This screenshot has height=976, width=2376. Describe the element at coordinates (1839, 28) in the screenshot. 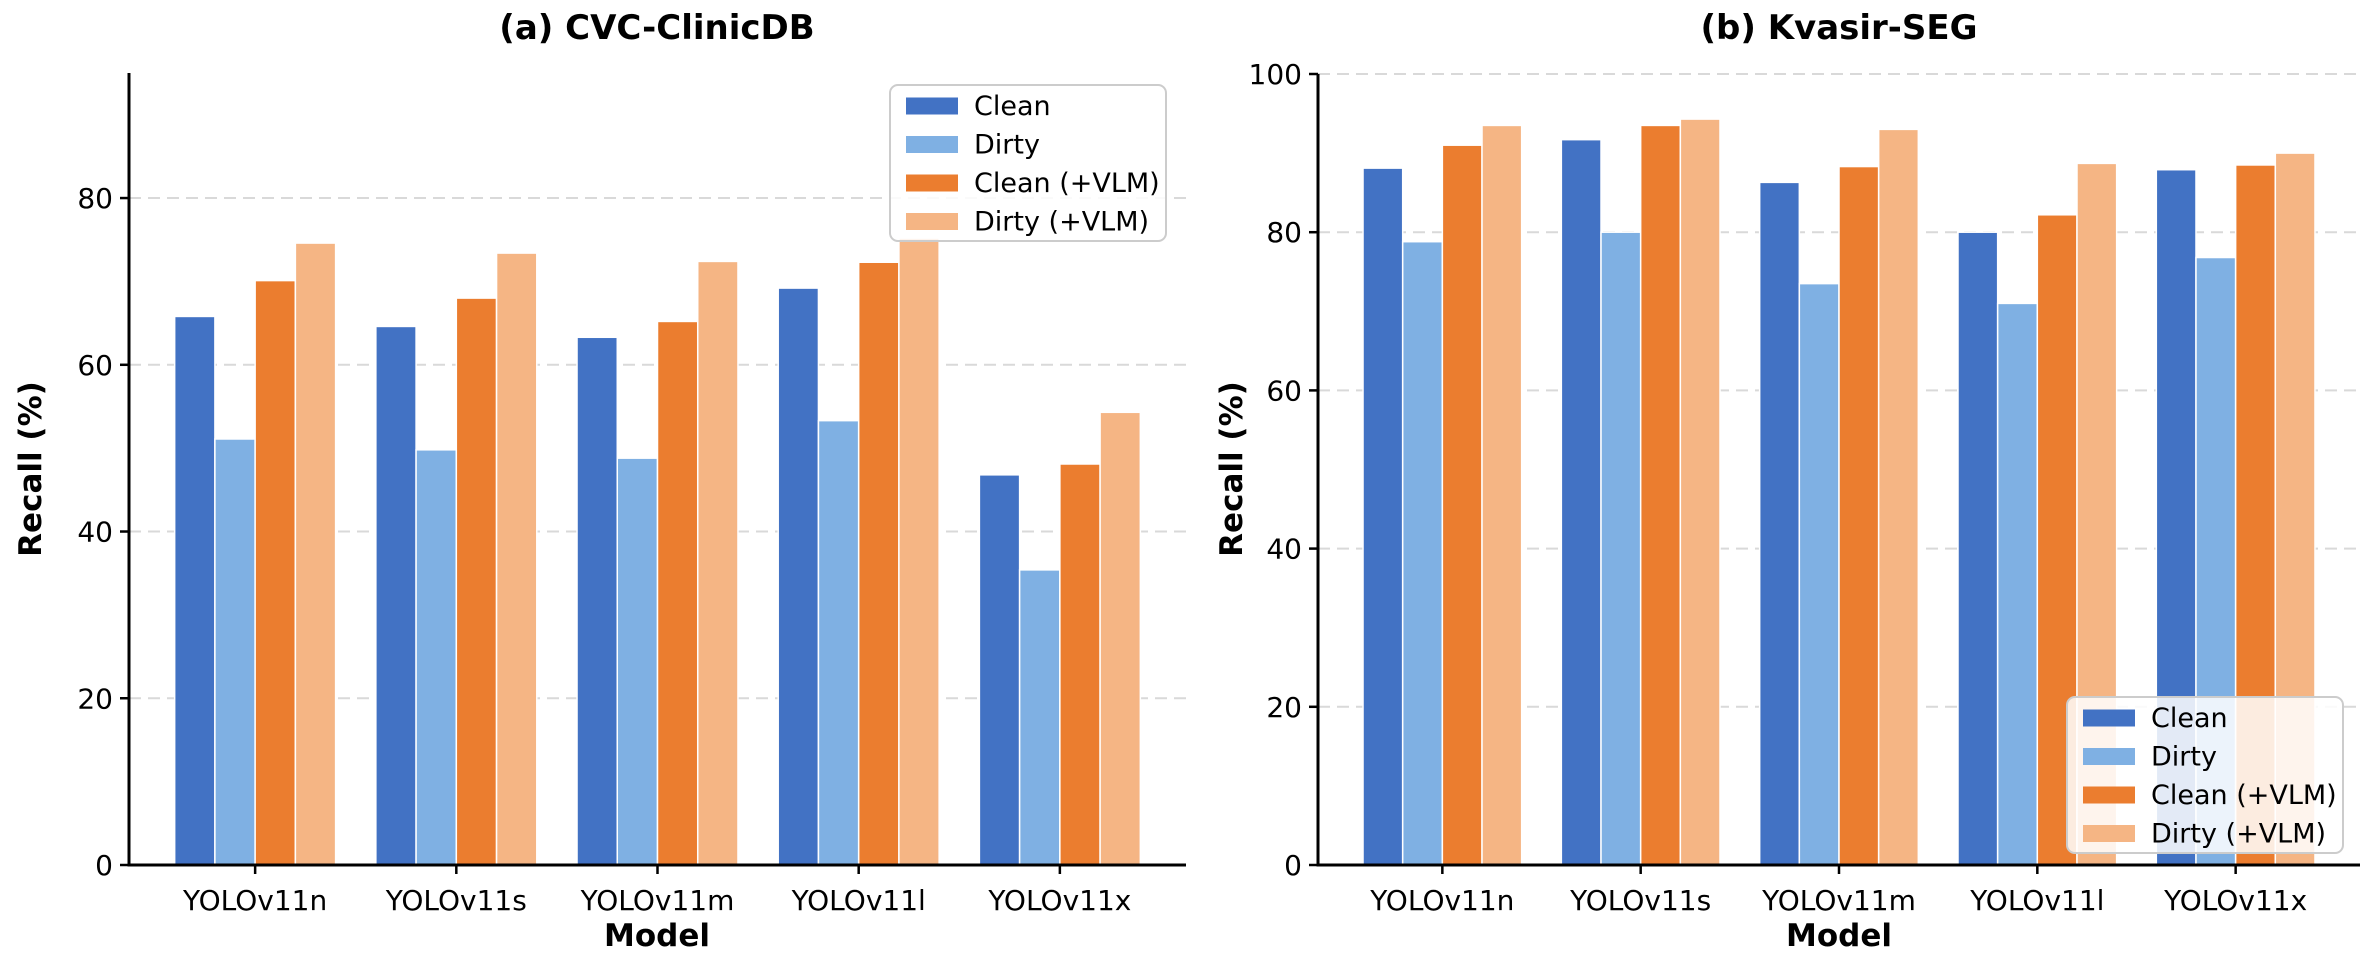

I see `chart-b-title: (b) Kvasir-SEG` at that location.